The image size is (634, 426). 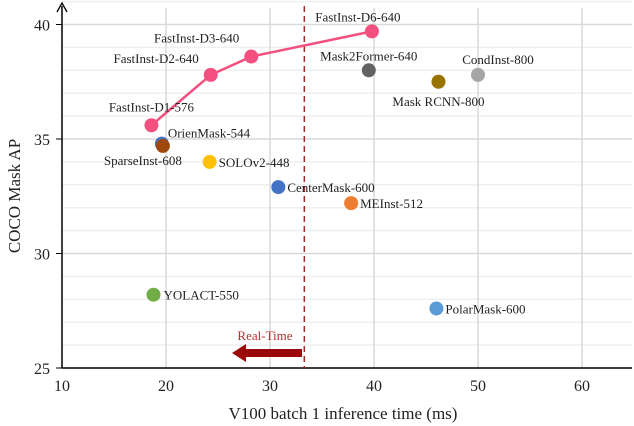 I want to click on real-time-arrow-icon, so click(x=267, y=353).